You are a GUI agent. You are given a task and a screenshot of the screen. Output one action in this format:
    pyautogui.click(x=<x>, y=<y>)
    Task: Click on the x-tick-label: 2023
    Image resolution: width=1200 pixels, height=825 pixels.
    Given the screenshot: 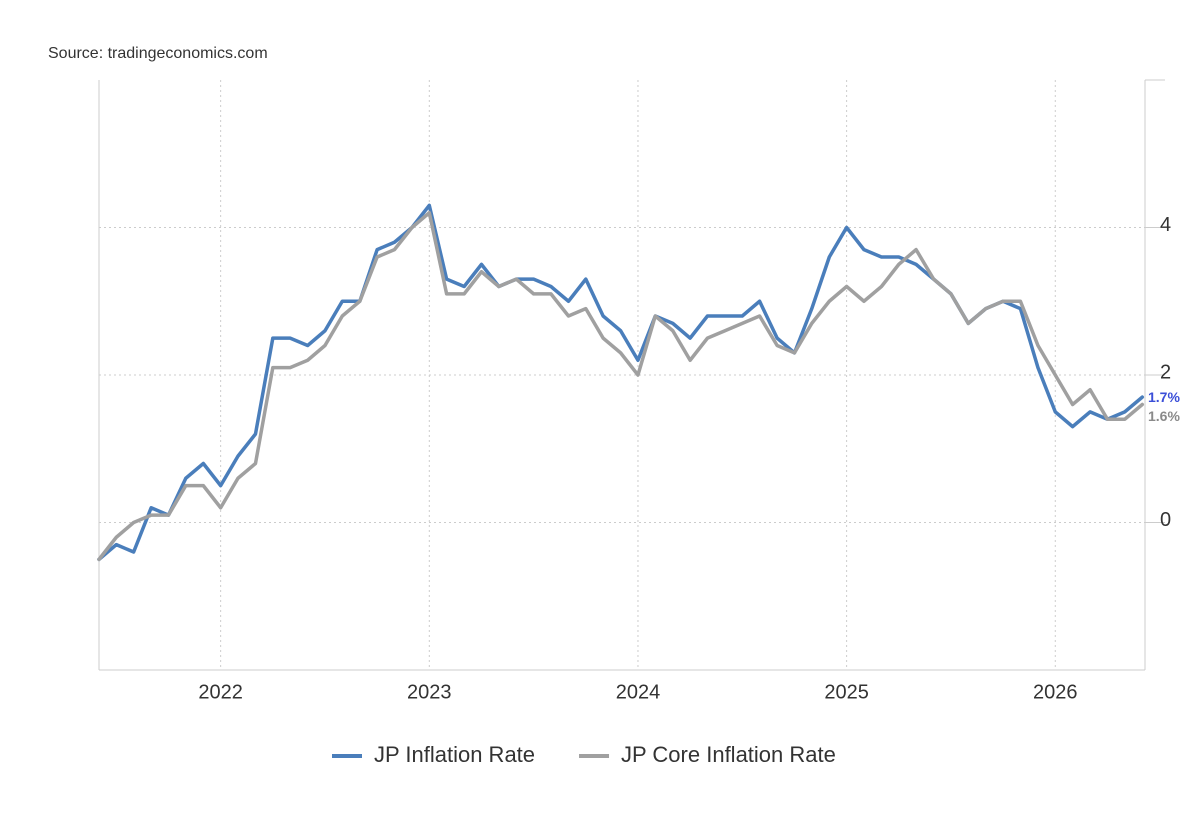 What is the action you would take?
    pyautogui.click(x=429, y=692)
    